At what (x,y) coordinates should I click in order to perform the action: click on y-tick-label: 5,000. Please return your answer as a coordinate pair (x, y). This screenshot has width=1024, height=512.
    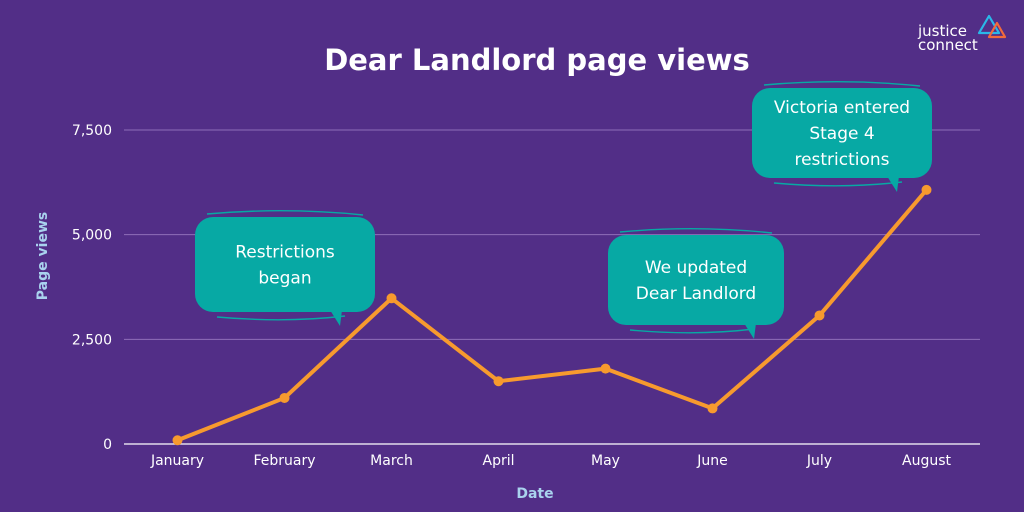
    Looking at the image, I should click on (92, 236).